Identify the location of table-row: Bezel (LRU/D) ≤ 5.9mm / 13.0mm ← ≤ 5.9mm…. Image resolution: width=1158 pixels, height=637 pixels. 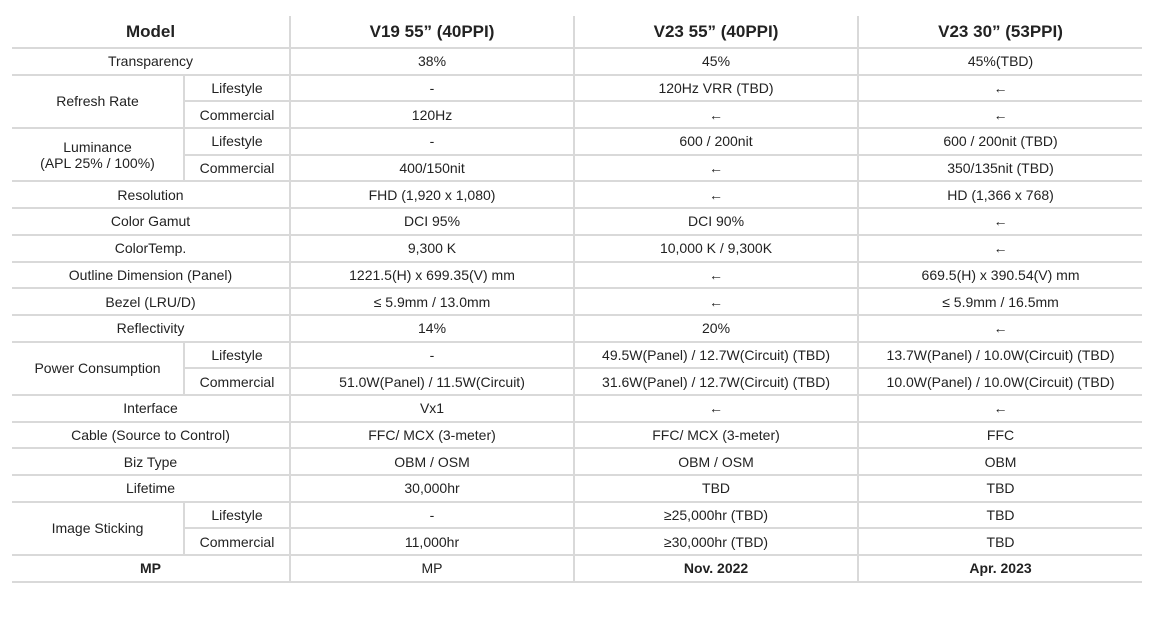
(577, 301).